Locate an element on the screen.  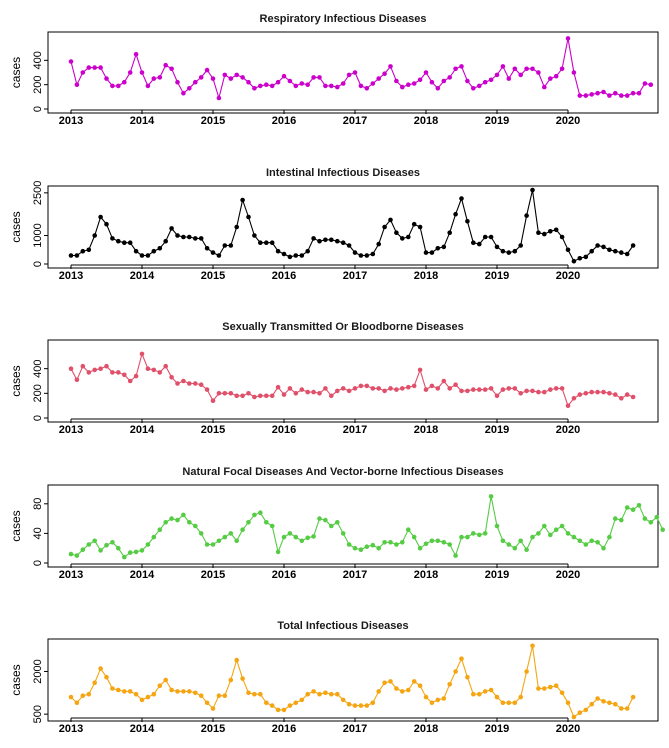
x-tick-label: 2014 is located at coordinates (142, 430).